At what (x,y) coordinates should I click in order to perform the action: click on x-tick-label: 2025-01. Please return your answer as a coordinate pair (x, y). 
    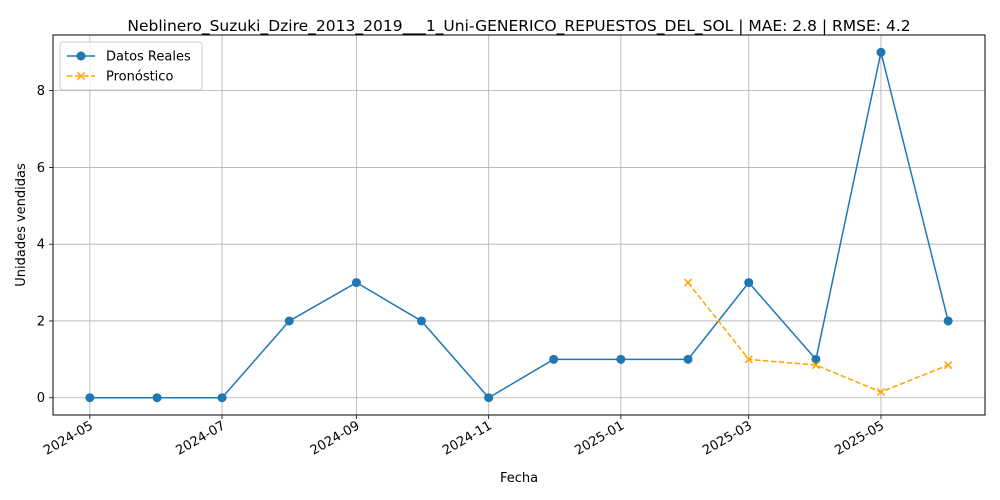
    Looking at the image, I should click on (599, 438).